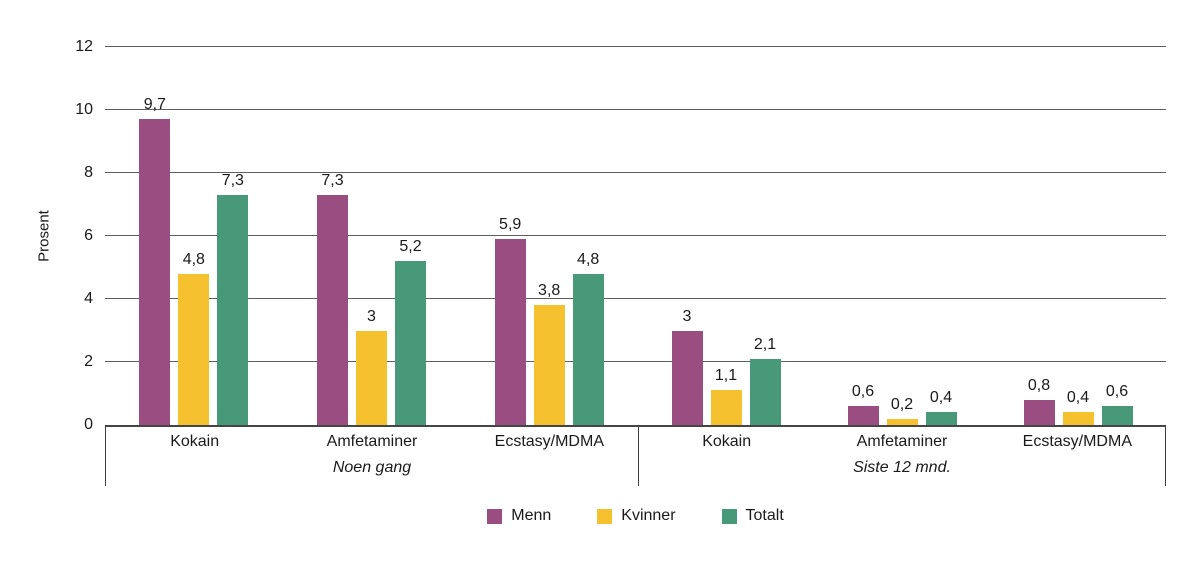 This screenshot has width=1200, height=569. What do you see at coordinates (764, 515) in the screenshot?
I see `legend-label: Totalt` at bounding box center [764, 515].